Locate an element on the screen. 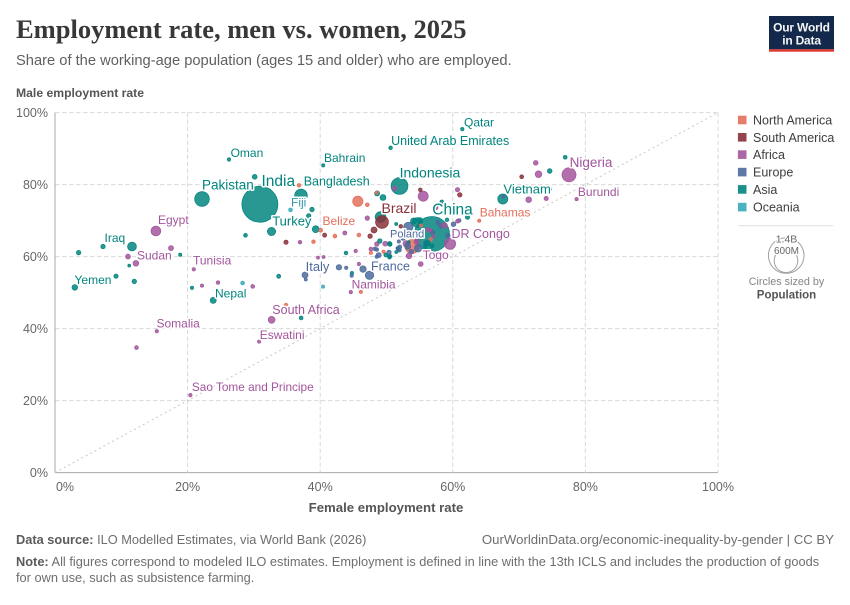  svg-text: Our World is located at coordinates (801, 28).